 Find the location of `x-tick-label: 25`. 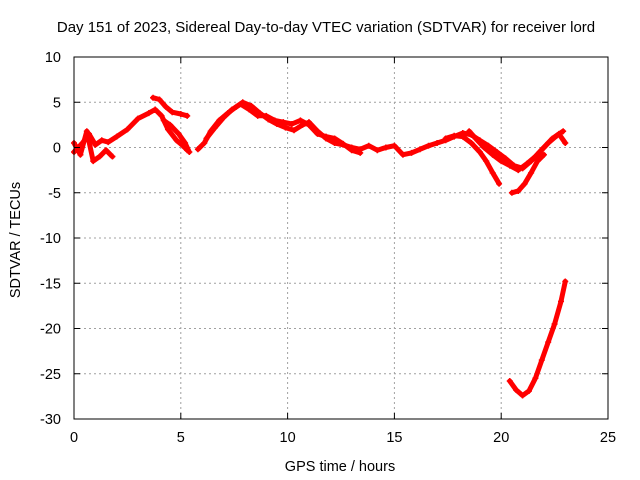

x-tick-label: 25 is located at coordinates (608, 438).